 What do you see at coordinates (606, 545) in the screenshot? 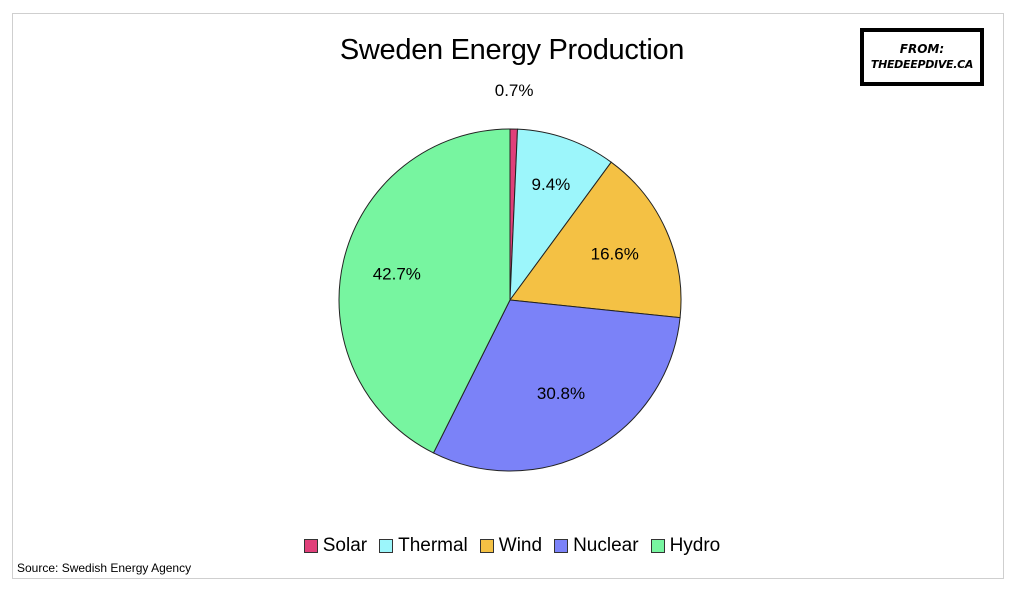
I see `legend-label-nuclear: Nuclear` at bounding box center [606, 545].